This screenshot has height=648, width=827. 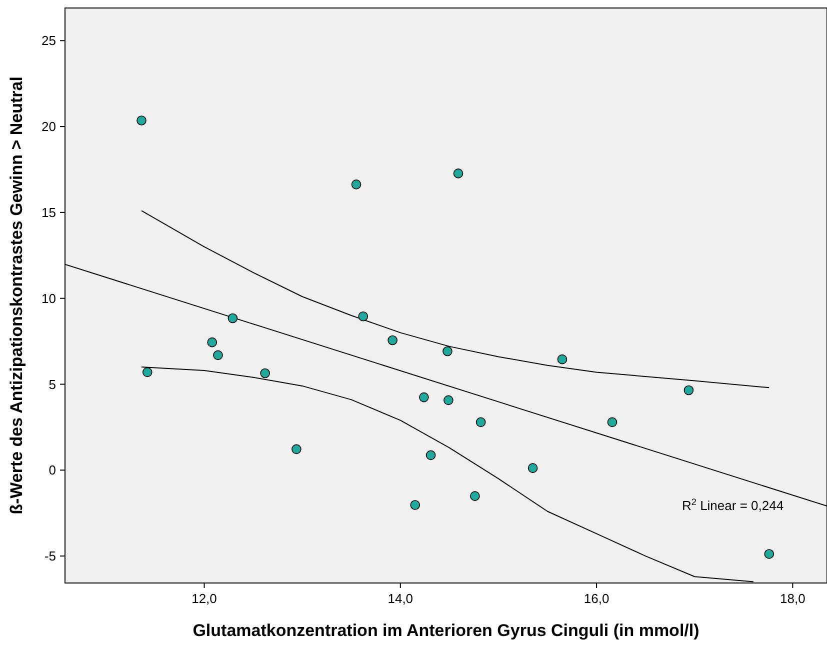 What do you see at coordinates (733, 505) in the screenshot?
I see `annotation: R$^{2}$ Linear = 0,244` at bounding box center [733, 505].